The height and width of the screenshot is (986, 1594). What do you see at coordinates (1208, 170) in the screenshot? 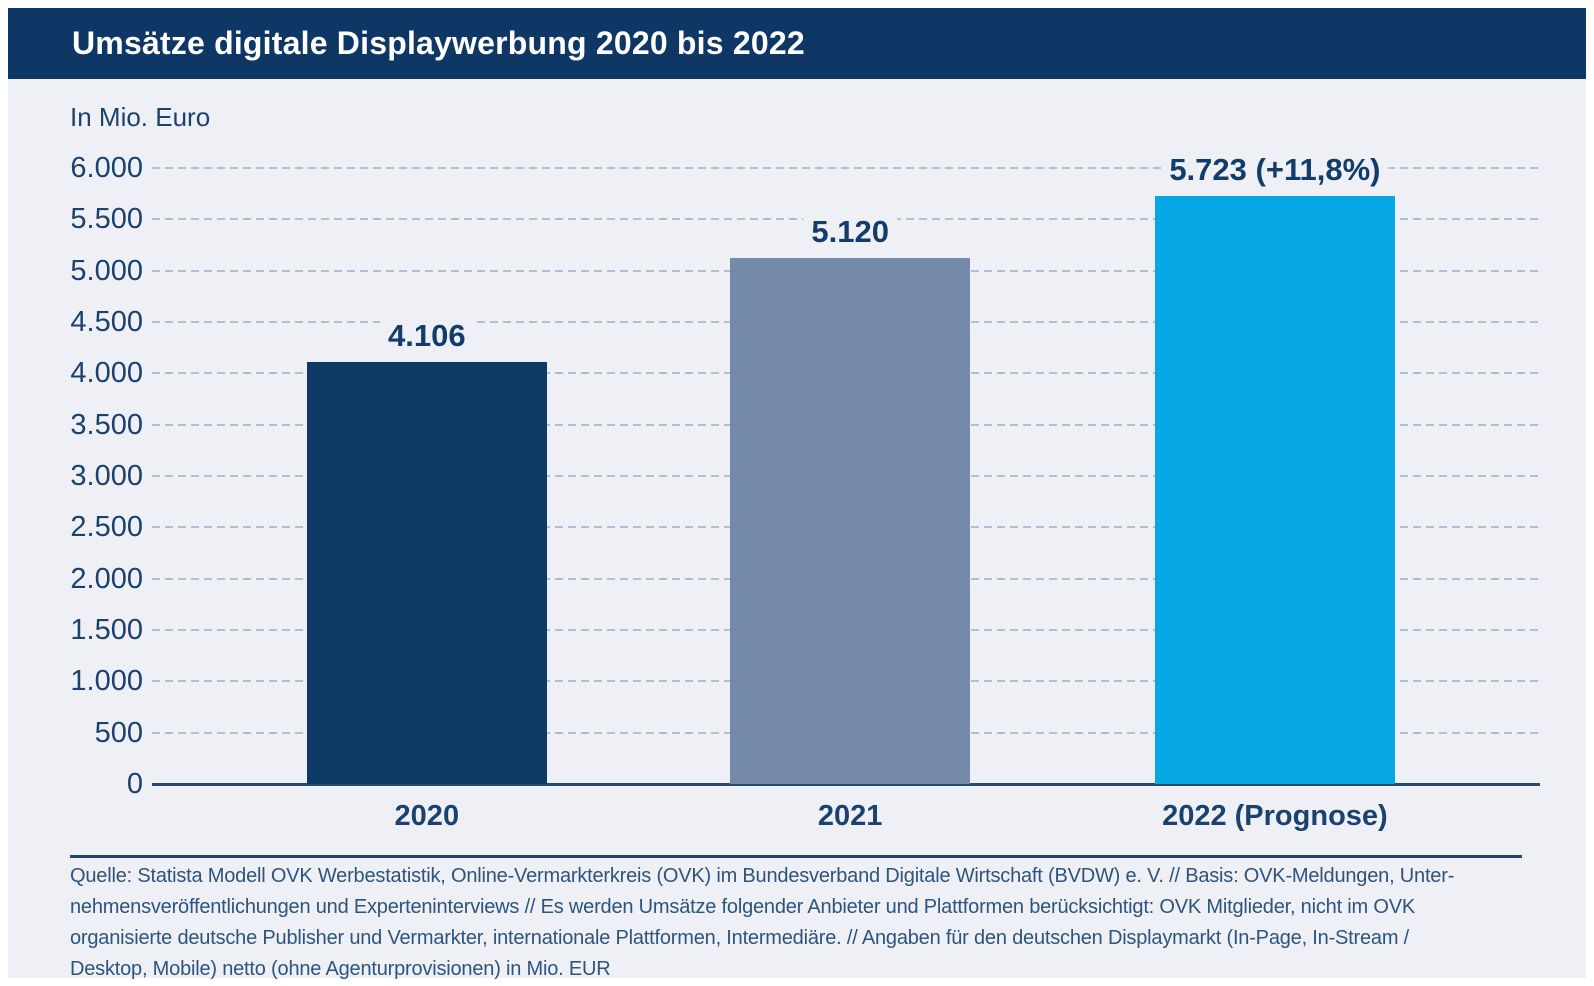
I see `bar-value: 5.723` at bounding box center [1208, 170].